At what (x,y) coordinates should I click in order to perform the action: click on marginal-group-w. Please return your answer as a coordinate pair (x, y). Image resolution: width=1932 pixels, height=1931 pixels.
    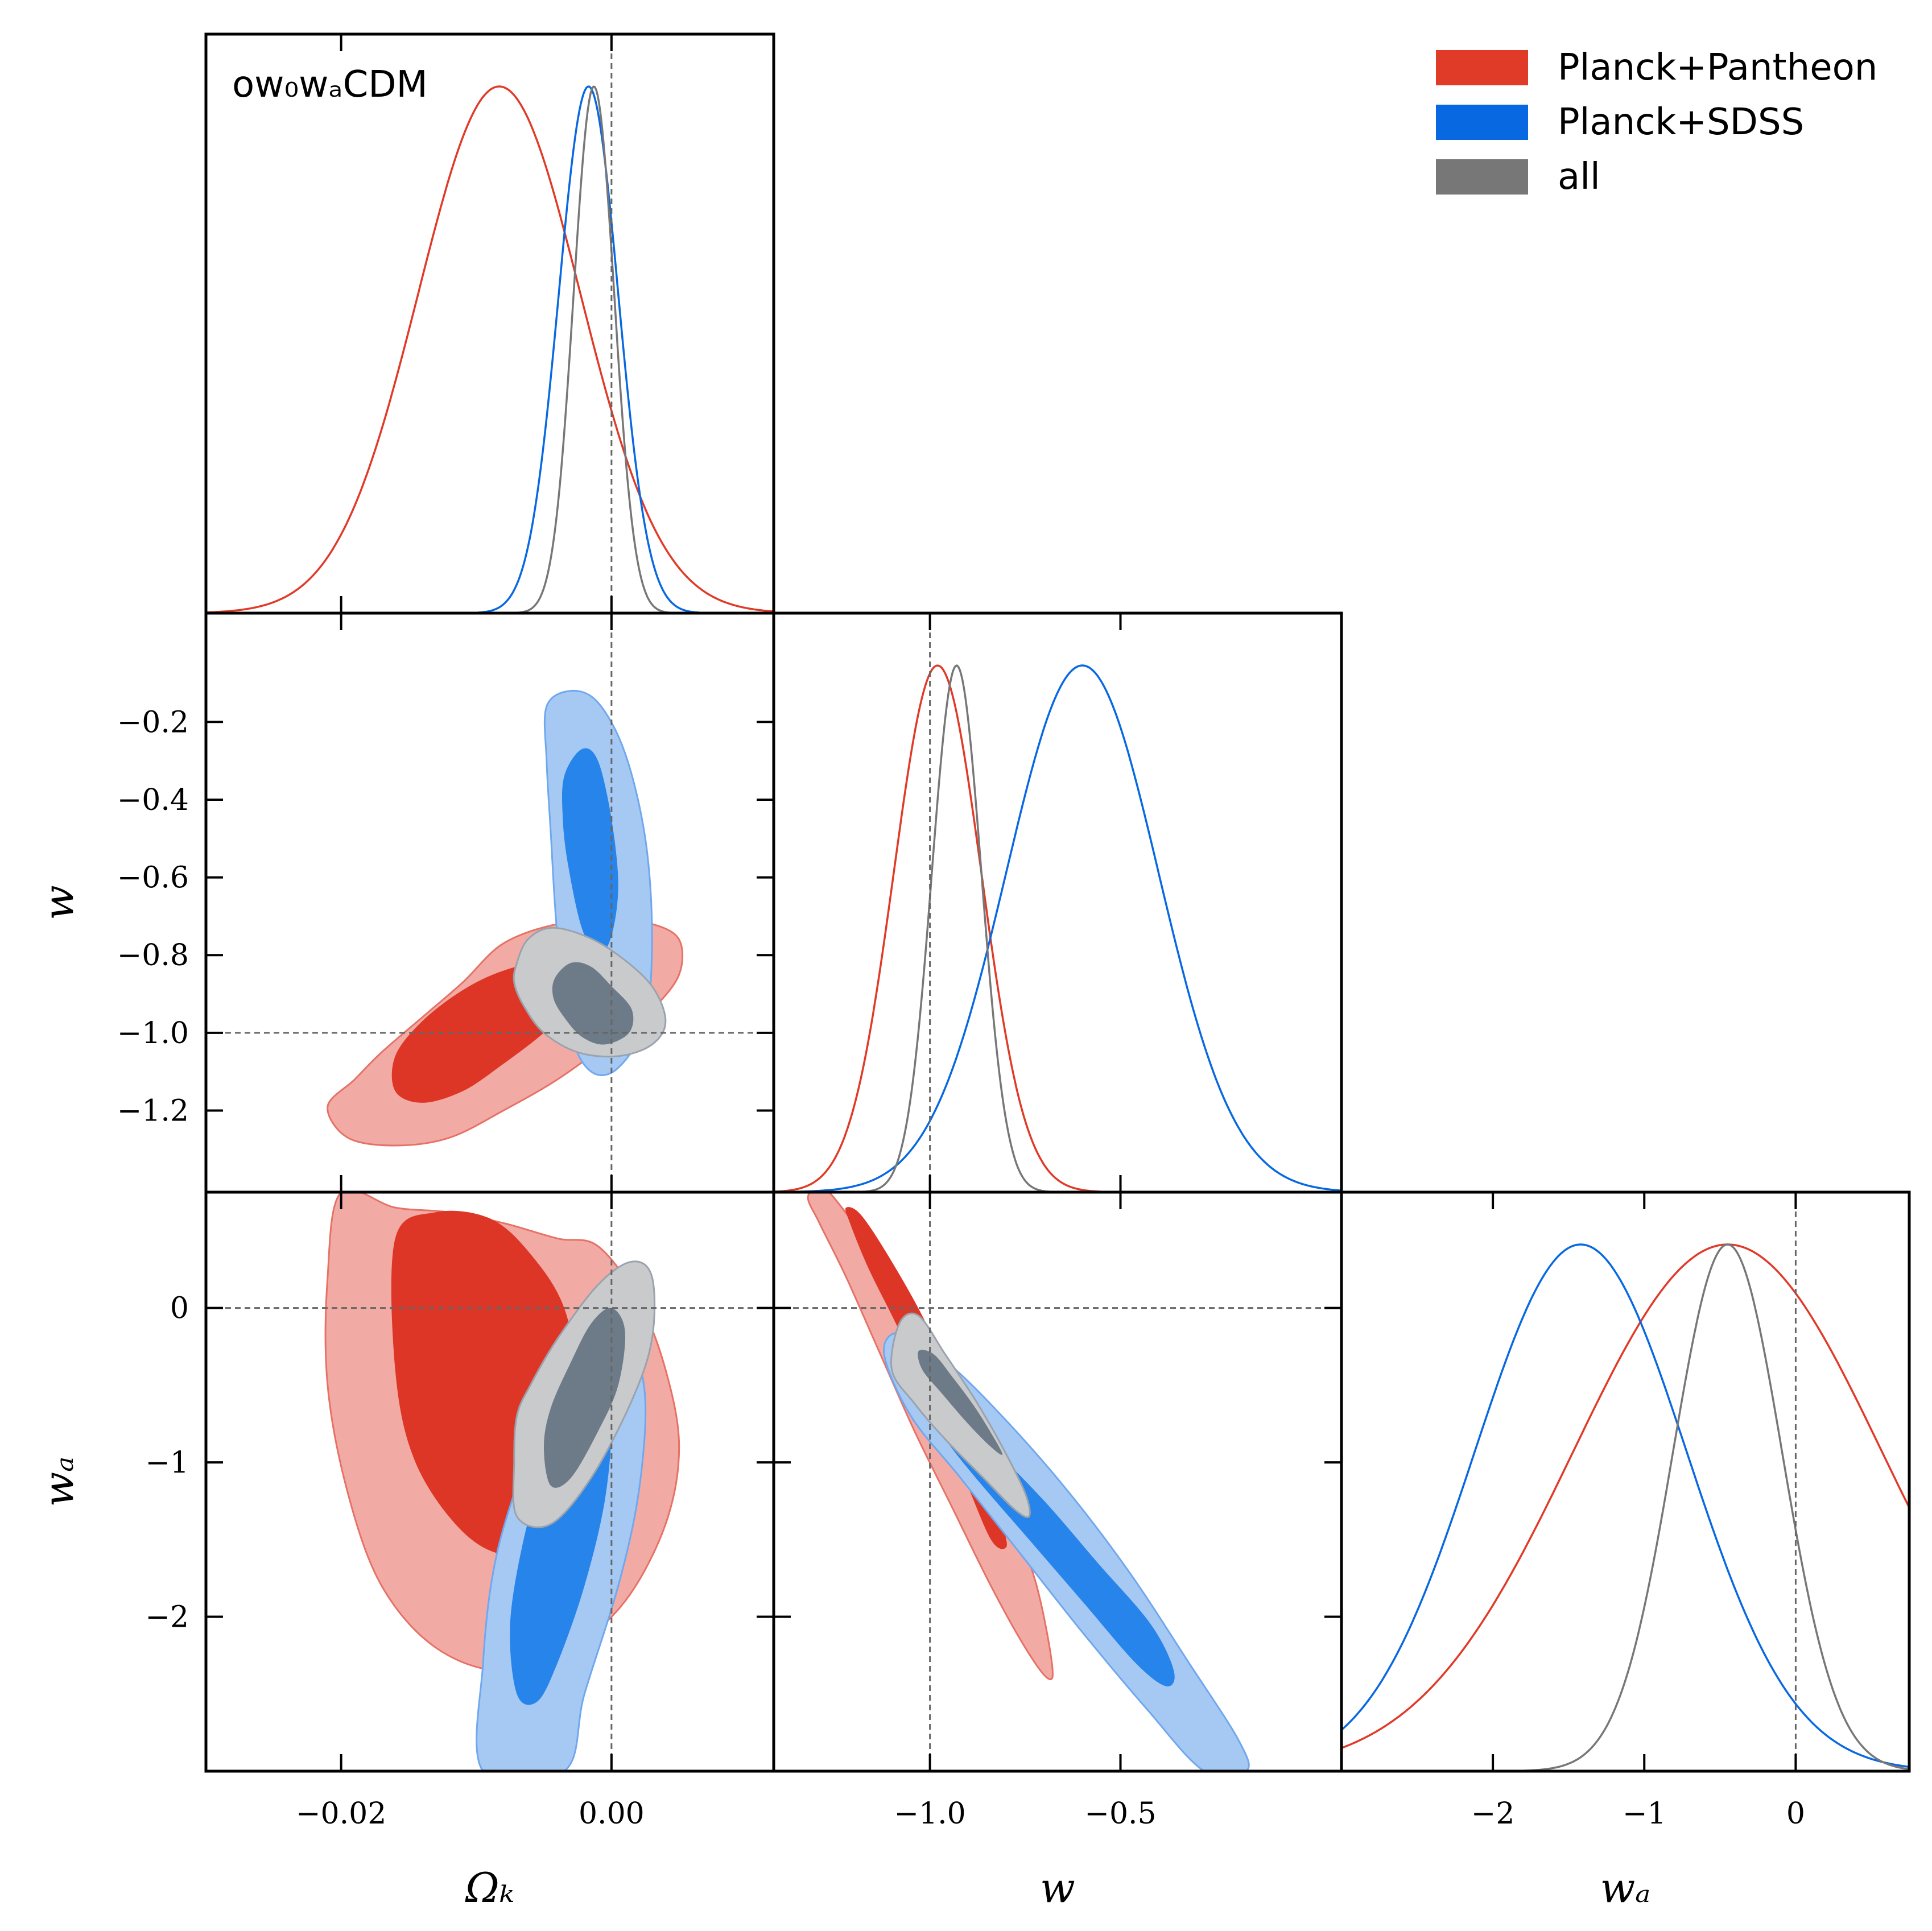
    Looking at the image, I should click on (1058, 902).